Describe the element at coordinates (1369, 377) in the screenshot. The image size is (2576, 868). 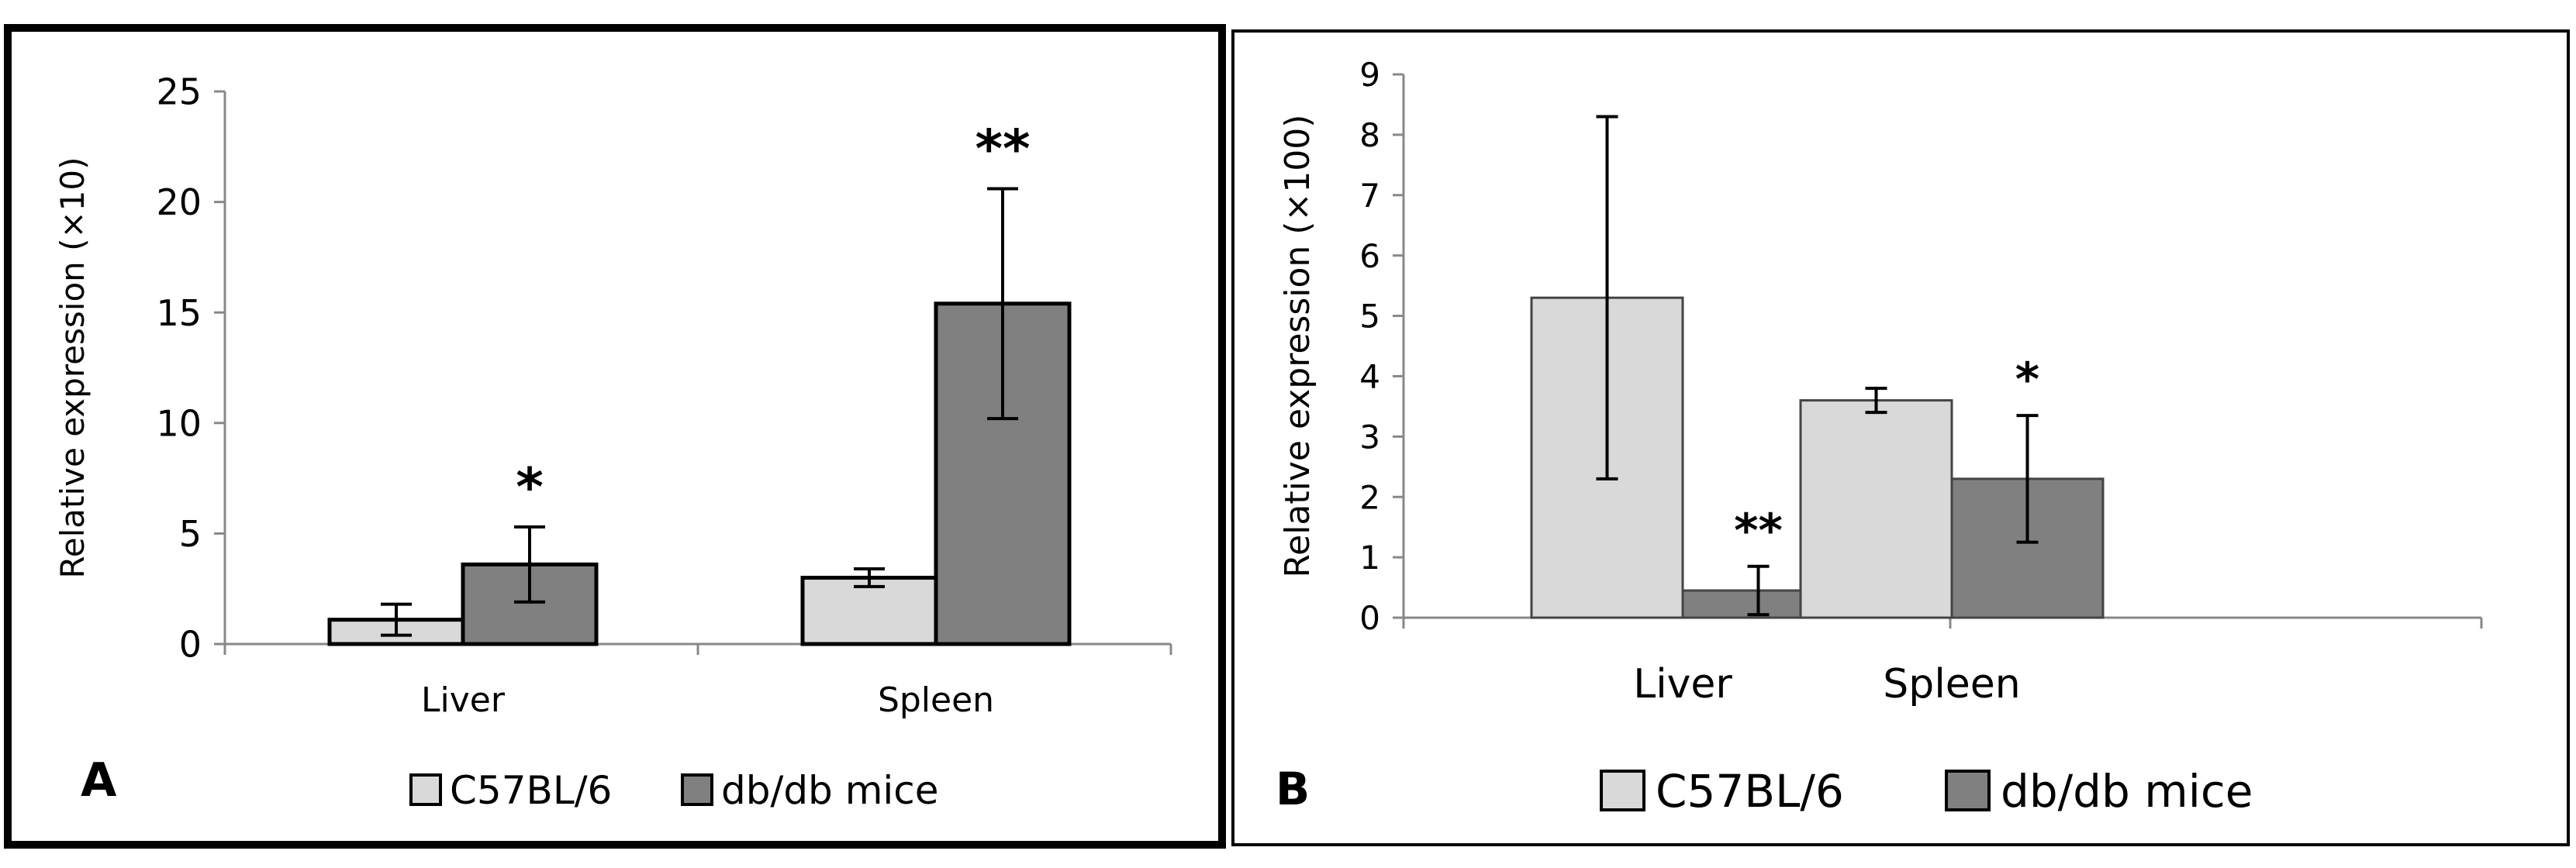
I see `y-tick-label: 4` at that location.